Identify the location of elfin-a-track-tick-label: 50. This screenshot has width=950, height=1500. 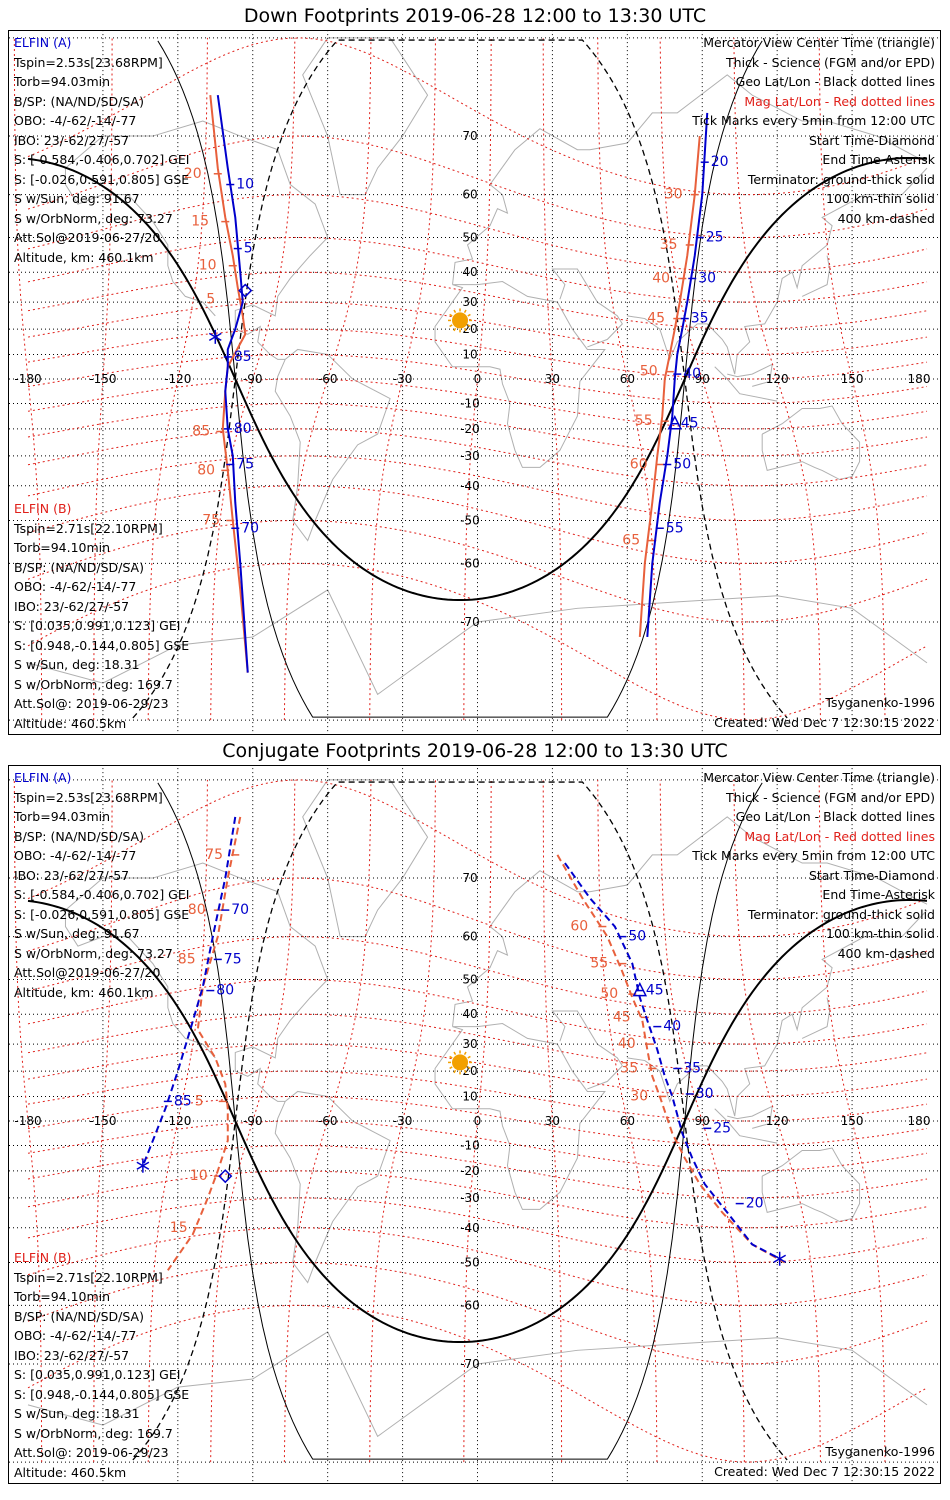
(637, 937).